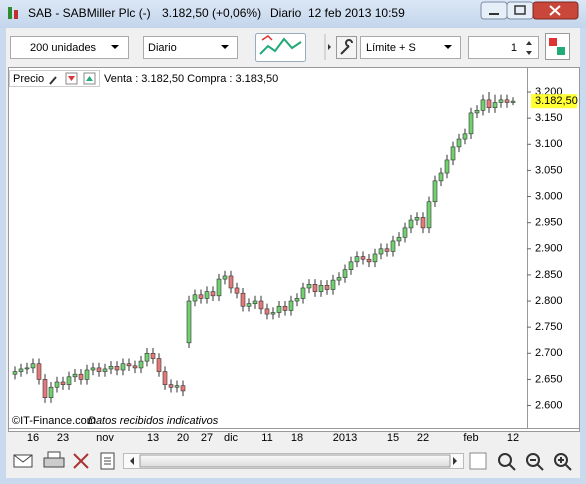 This screenshot has height=484, width=586. I want to click on spinner, so click(503, 47).